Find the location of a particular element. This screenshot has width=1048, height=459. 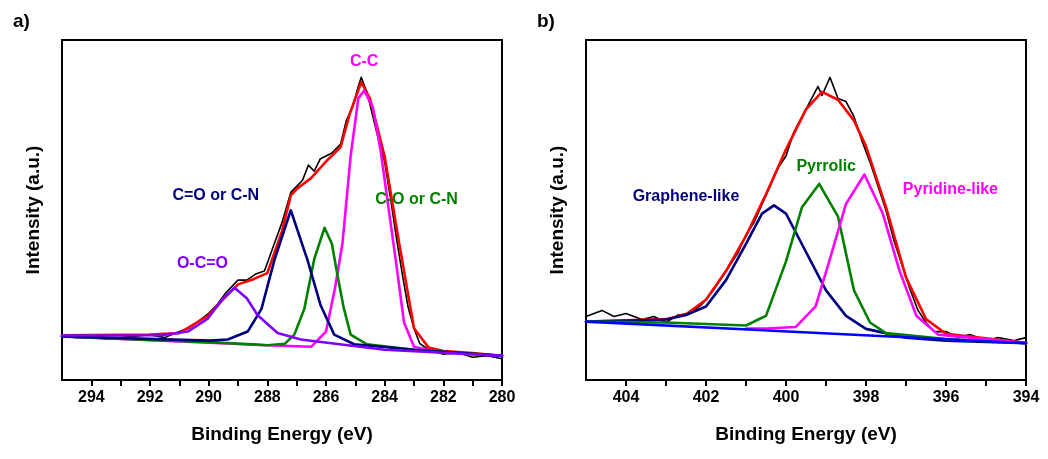

text: C=O or C-N is located at coordinates (216, 194).